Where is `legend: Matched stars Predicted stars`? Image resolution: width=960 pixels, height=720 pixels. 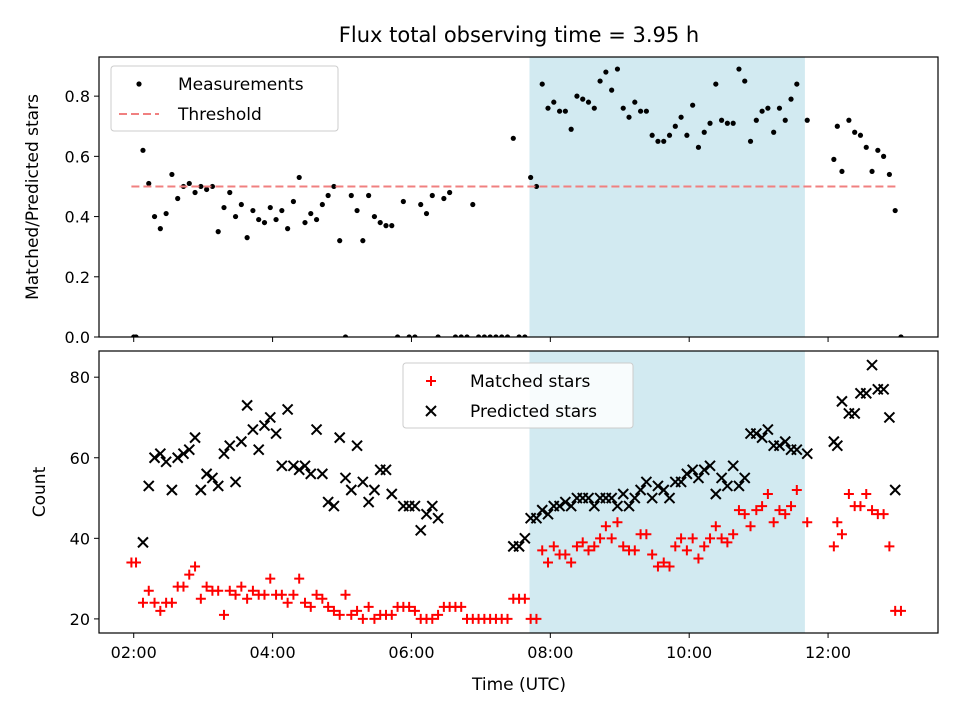
legend: Matched stars Predicted stars is located at coordinates (518, 395).